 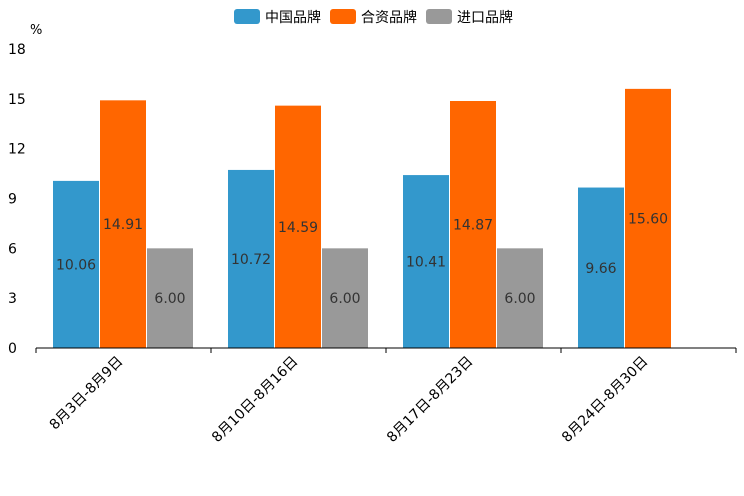 I want to click on data-label-1-1: 10.06, so click(x=76, y=265).